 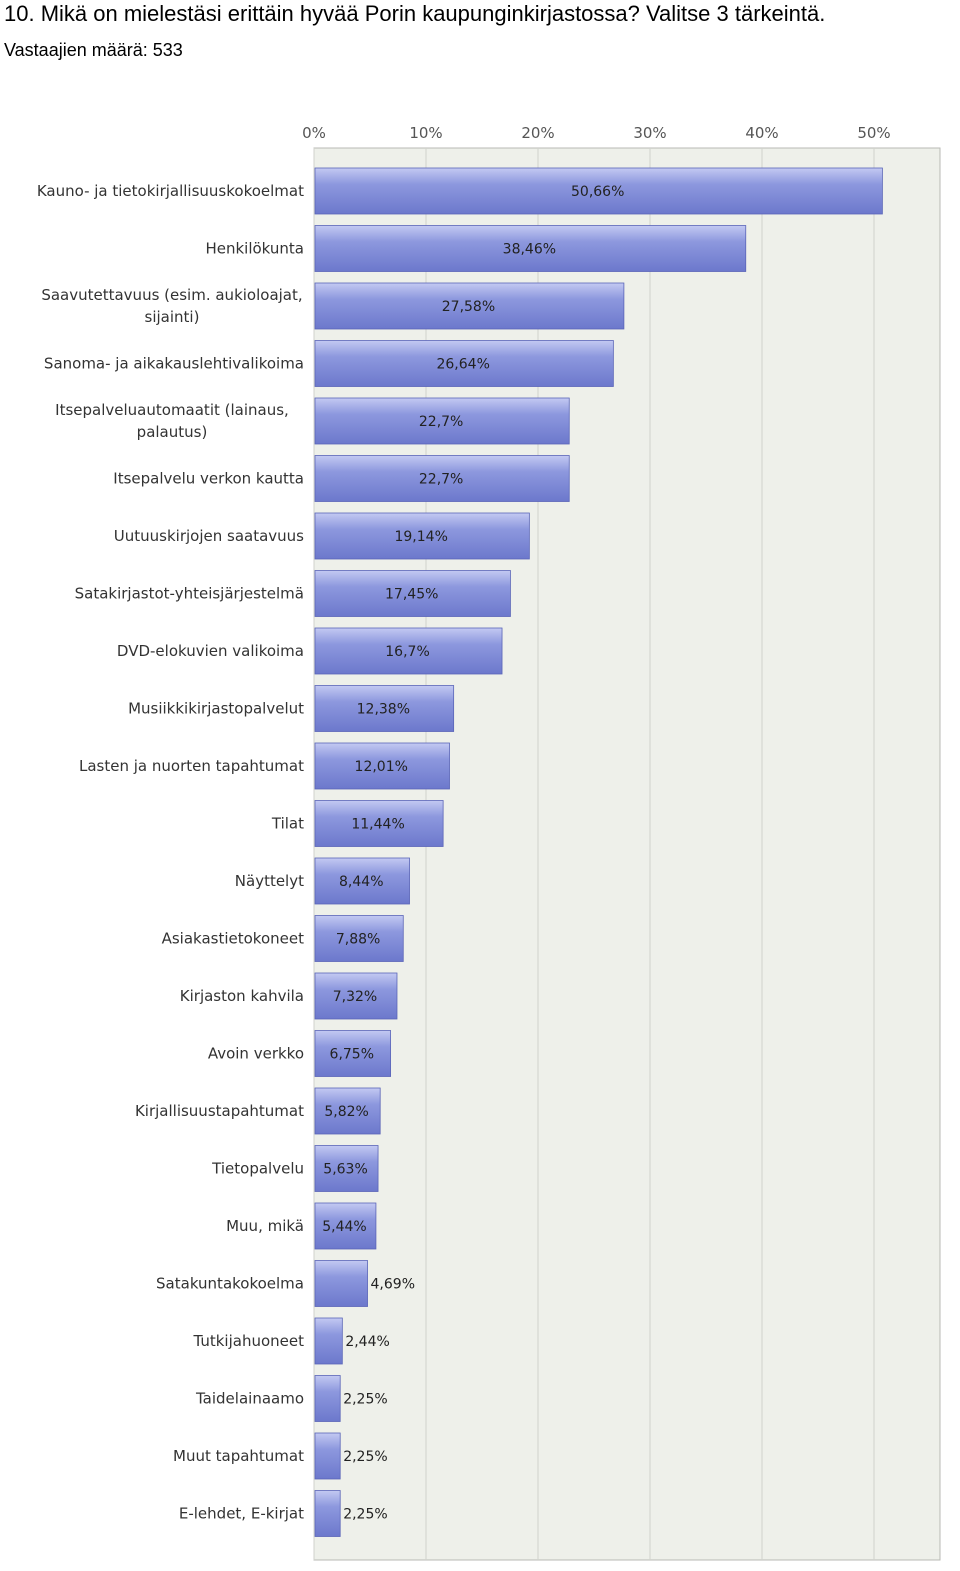 What do you see at coordinates (256, 1054) in the screenshot?
I see `category-label: Avoin verkko` at bounding box center [256, 1054].